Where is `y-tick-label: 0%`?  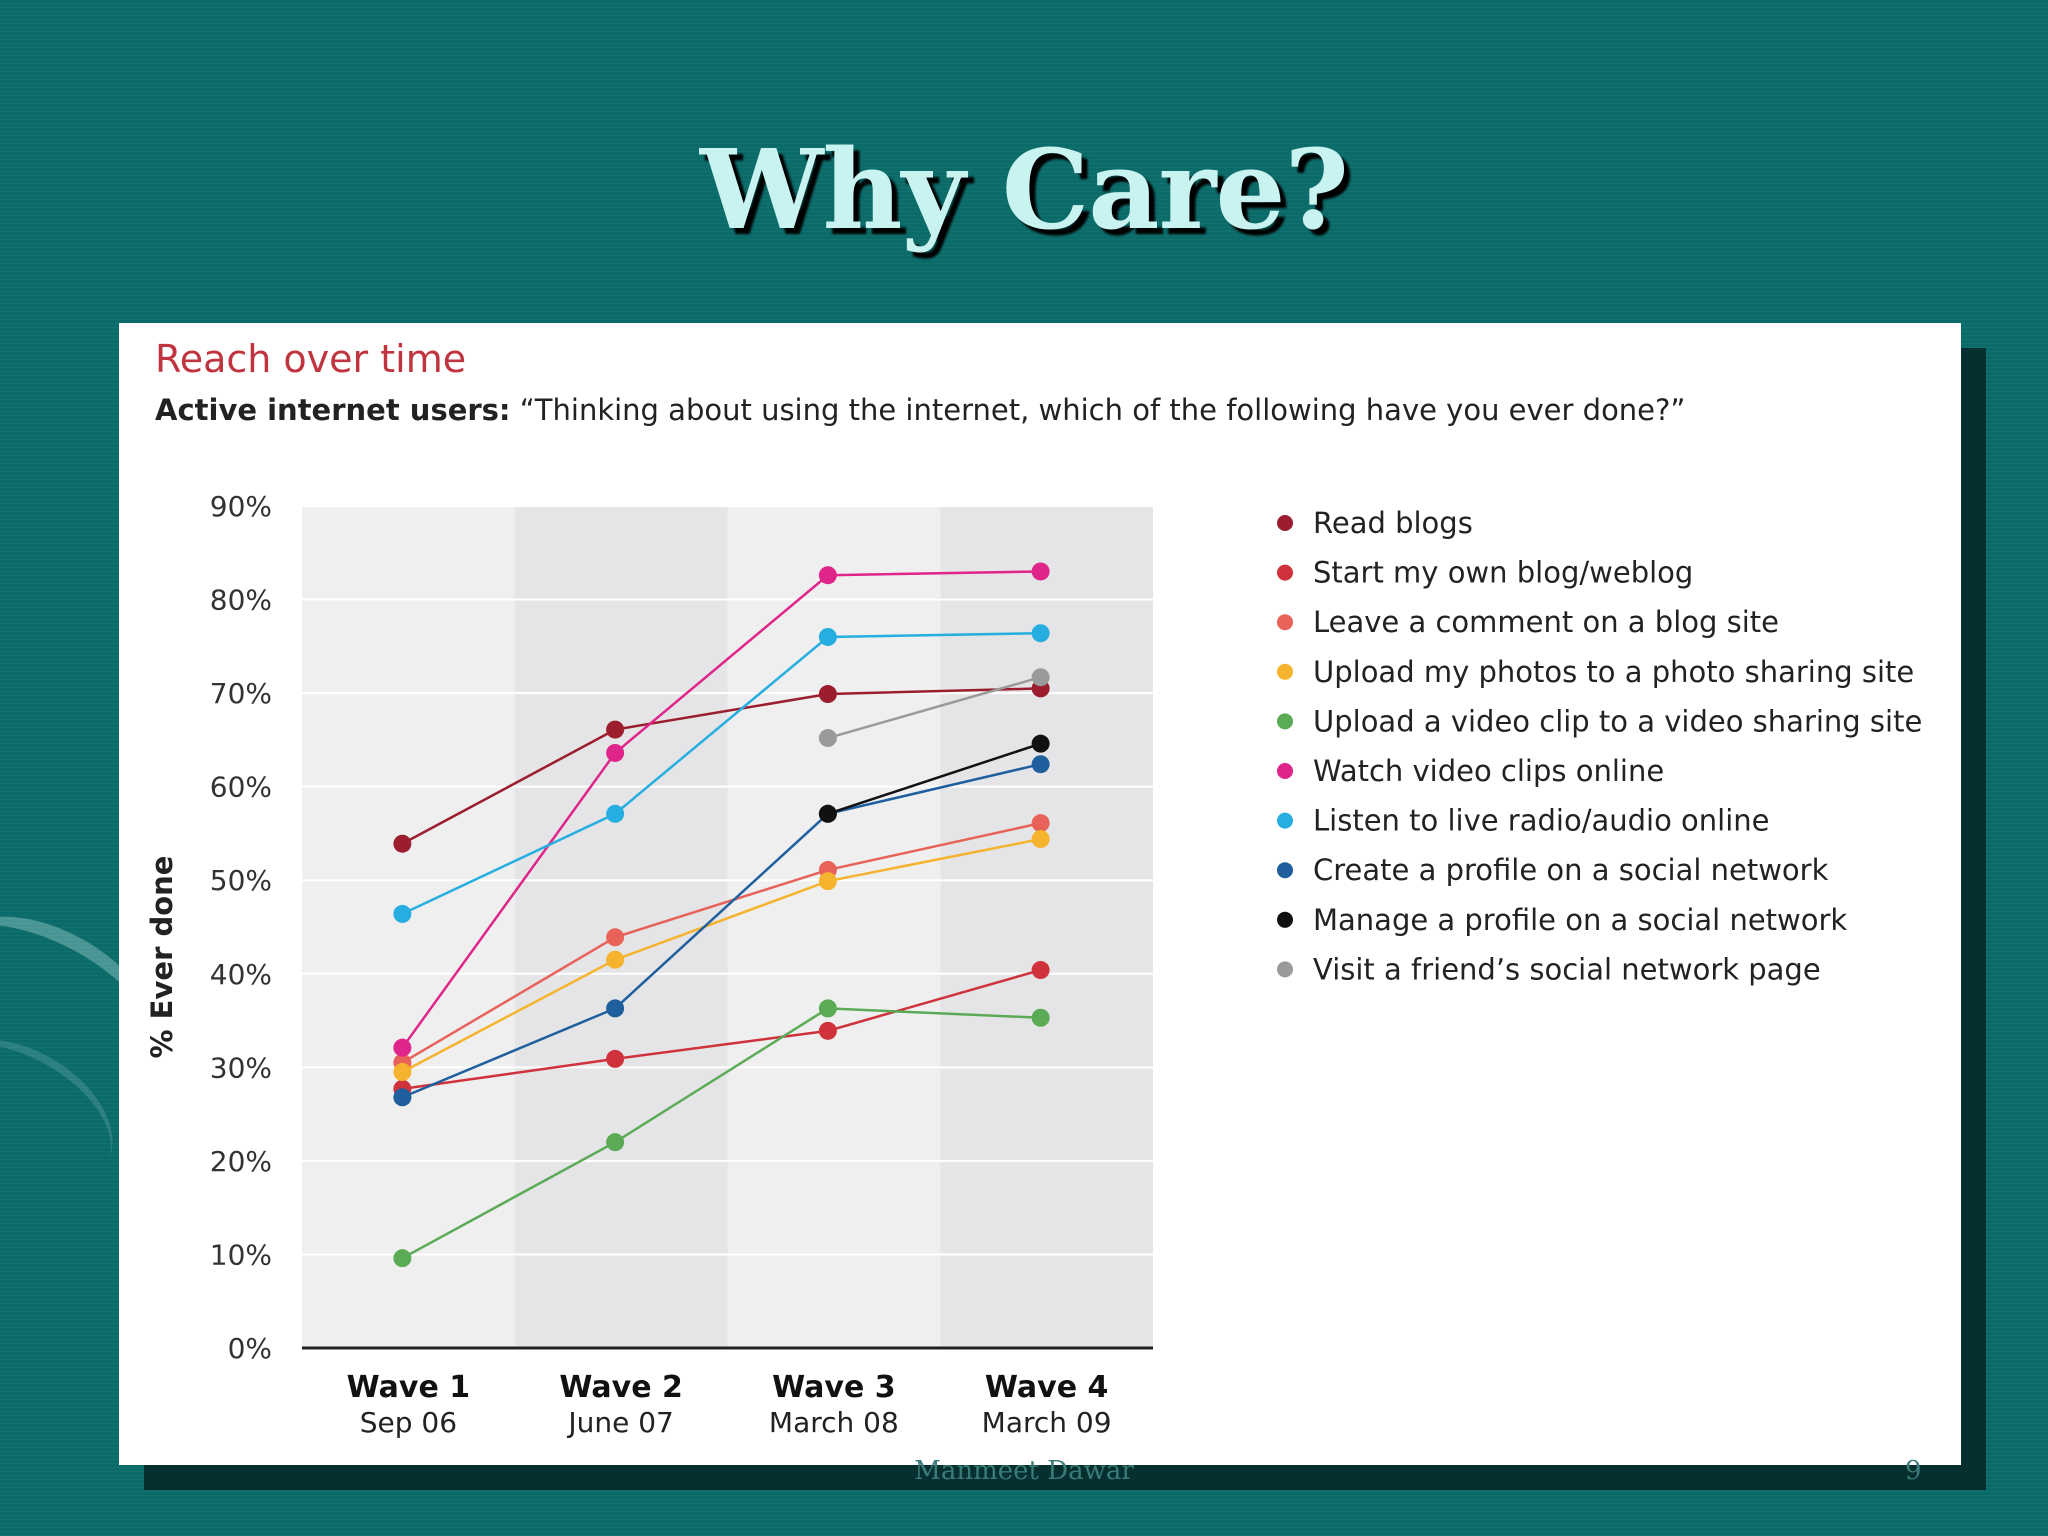 y-tick-label: 0% is located at coordinates (250, 1348).